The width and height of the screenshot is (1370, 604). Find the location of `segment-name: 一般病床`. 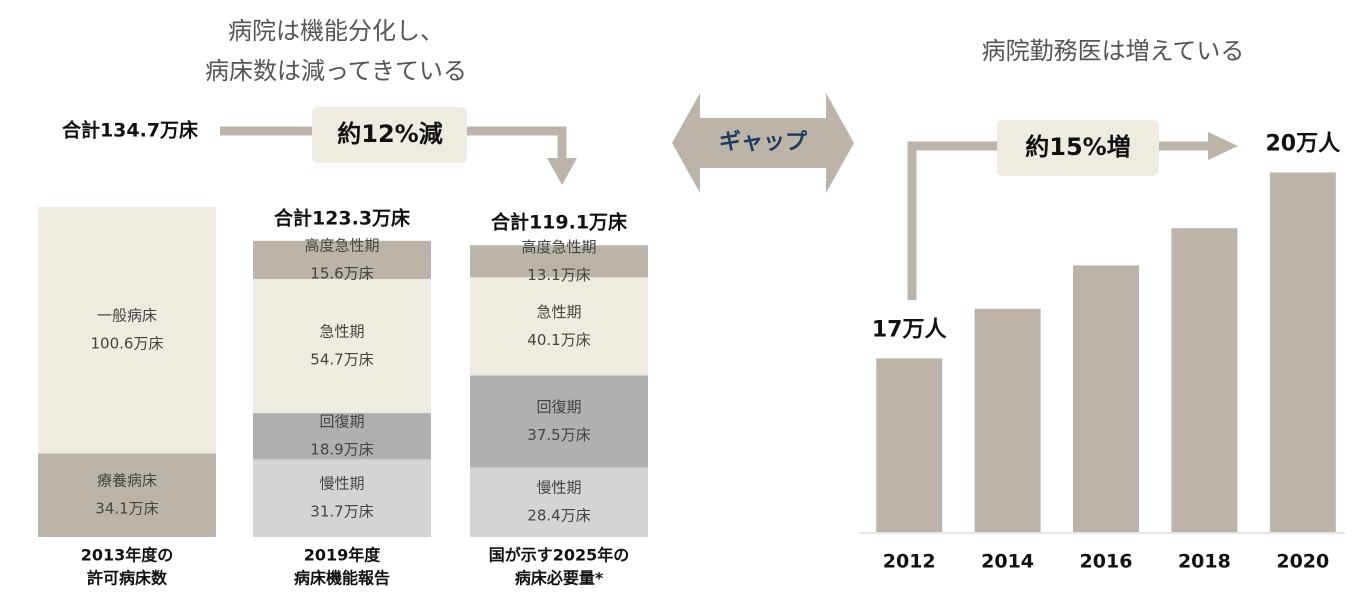

segment-name: 一般病床 is located at coordinates (127, 316).